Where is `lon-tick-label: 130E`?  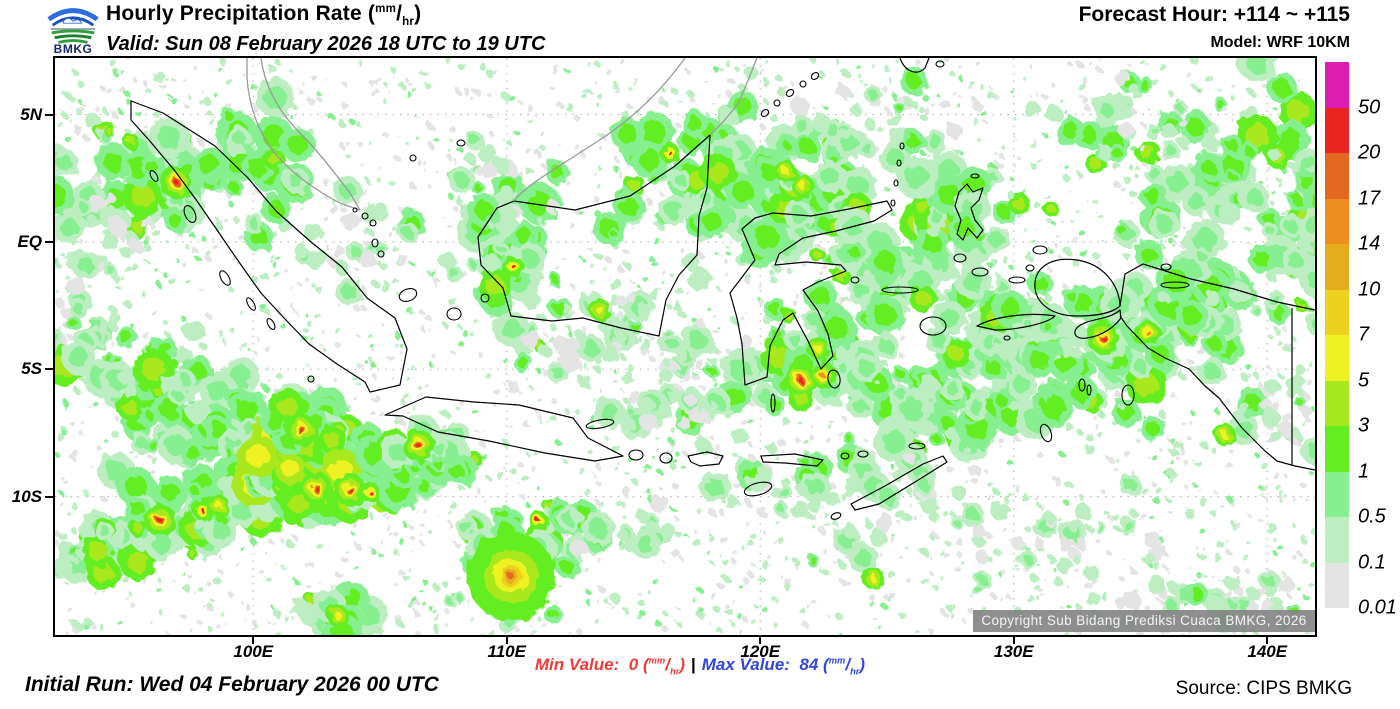 lon-tick-label: 130E is located at coordinates (1013, 651).